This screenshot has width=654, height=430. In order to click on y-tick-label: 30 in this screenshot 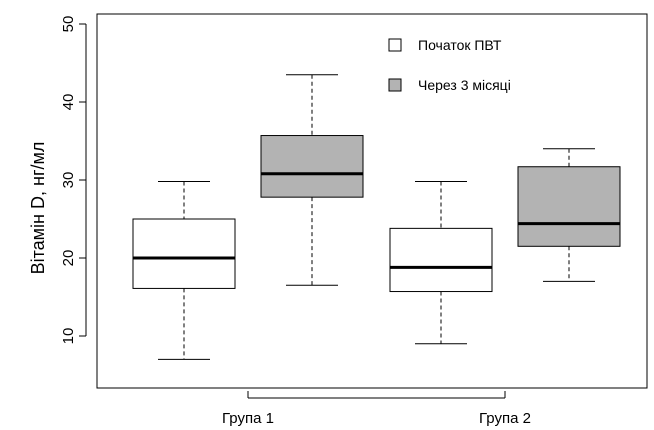, I will do `click(68, 180)`.